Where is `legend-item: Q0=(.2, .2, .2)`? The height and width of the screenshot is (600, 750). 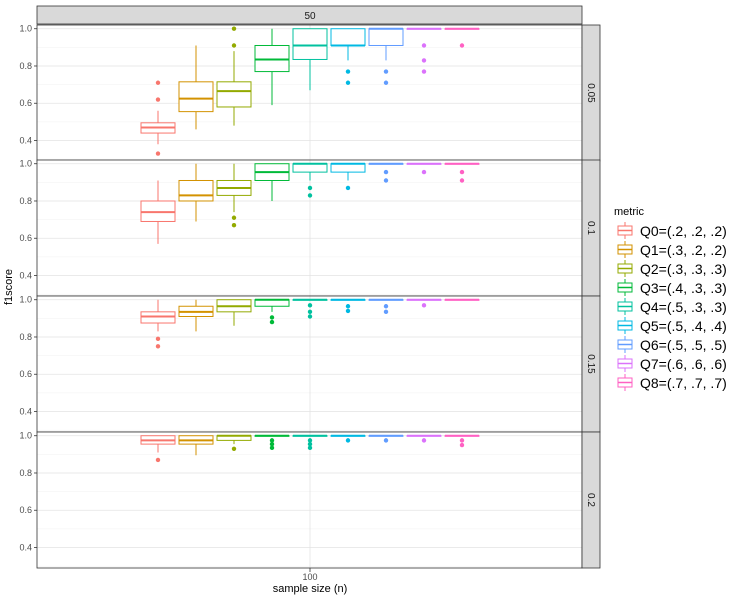 legend-item: Q0=(.2, .2, .2) is located at coordinates (672, 230).